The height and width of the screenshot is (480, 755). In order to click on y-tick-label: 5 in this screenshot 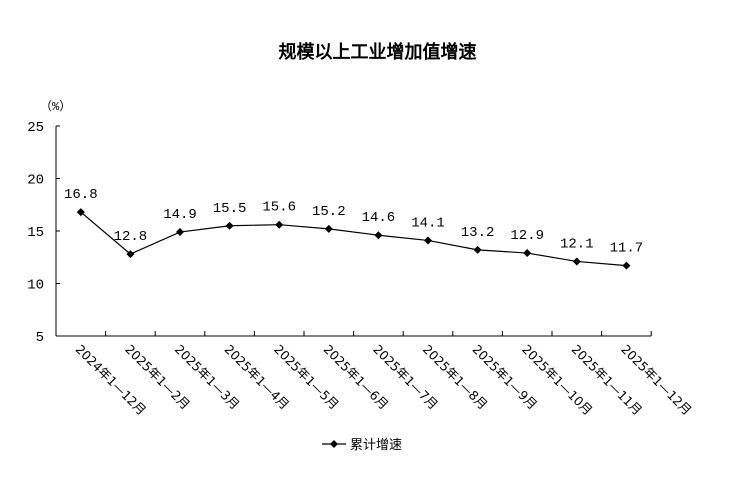, I will do `click(40, 338)`.